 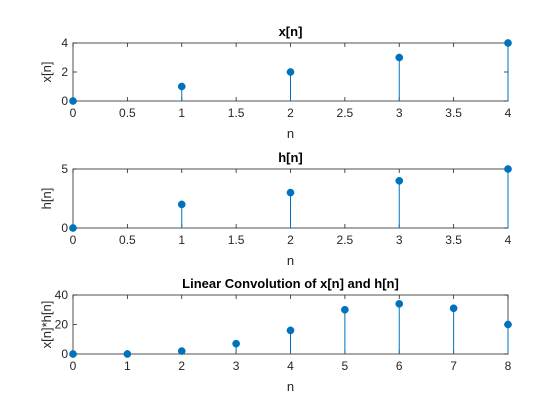 I want to click on plot-title: Linear Convolution of x[n] and h[n], so click(x=290, y=283).